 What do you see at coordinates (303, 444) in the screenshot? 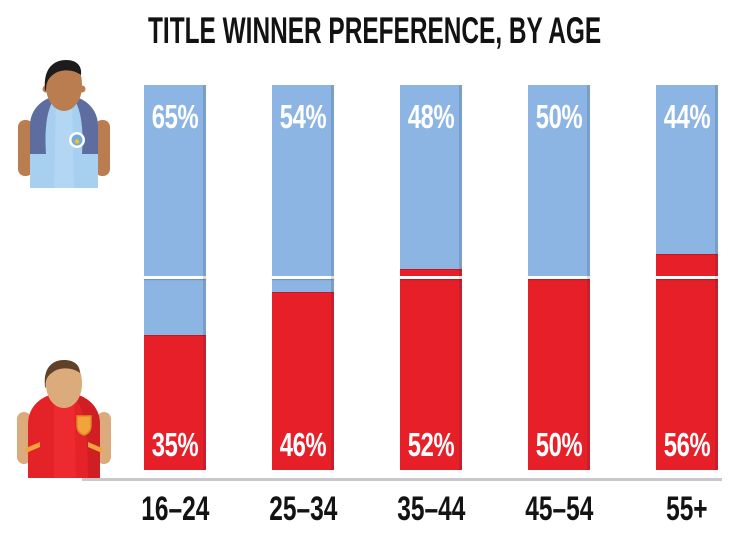
I see `red-value-label: 46%` at bounding box center [303, 444].